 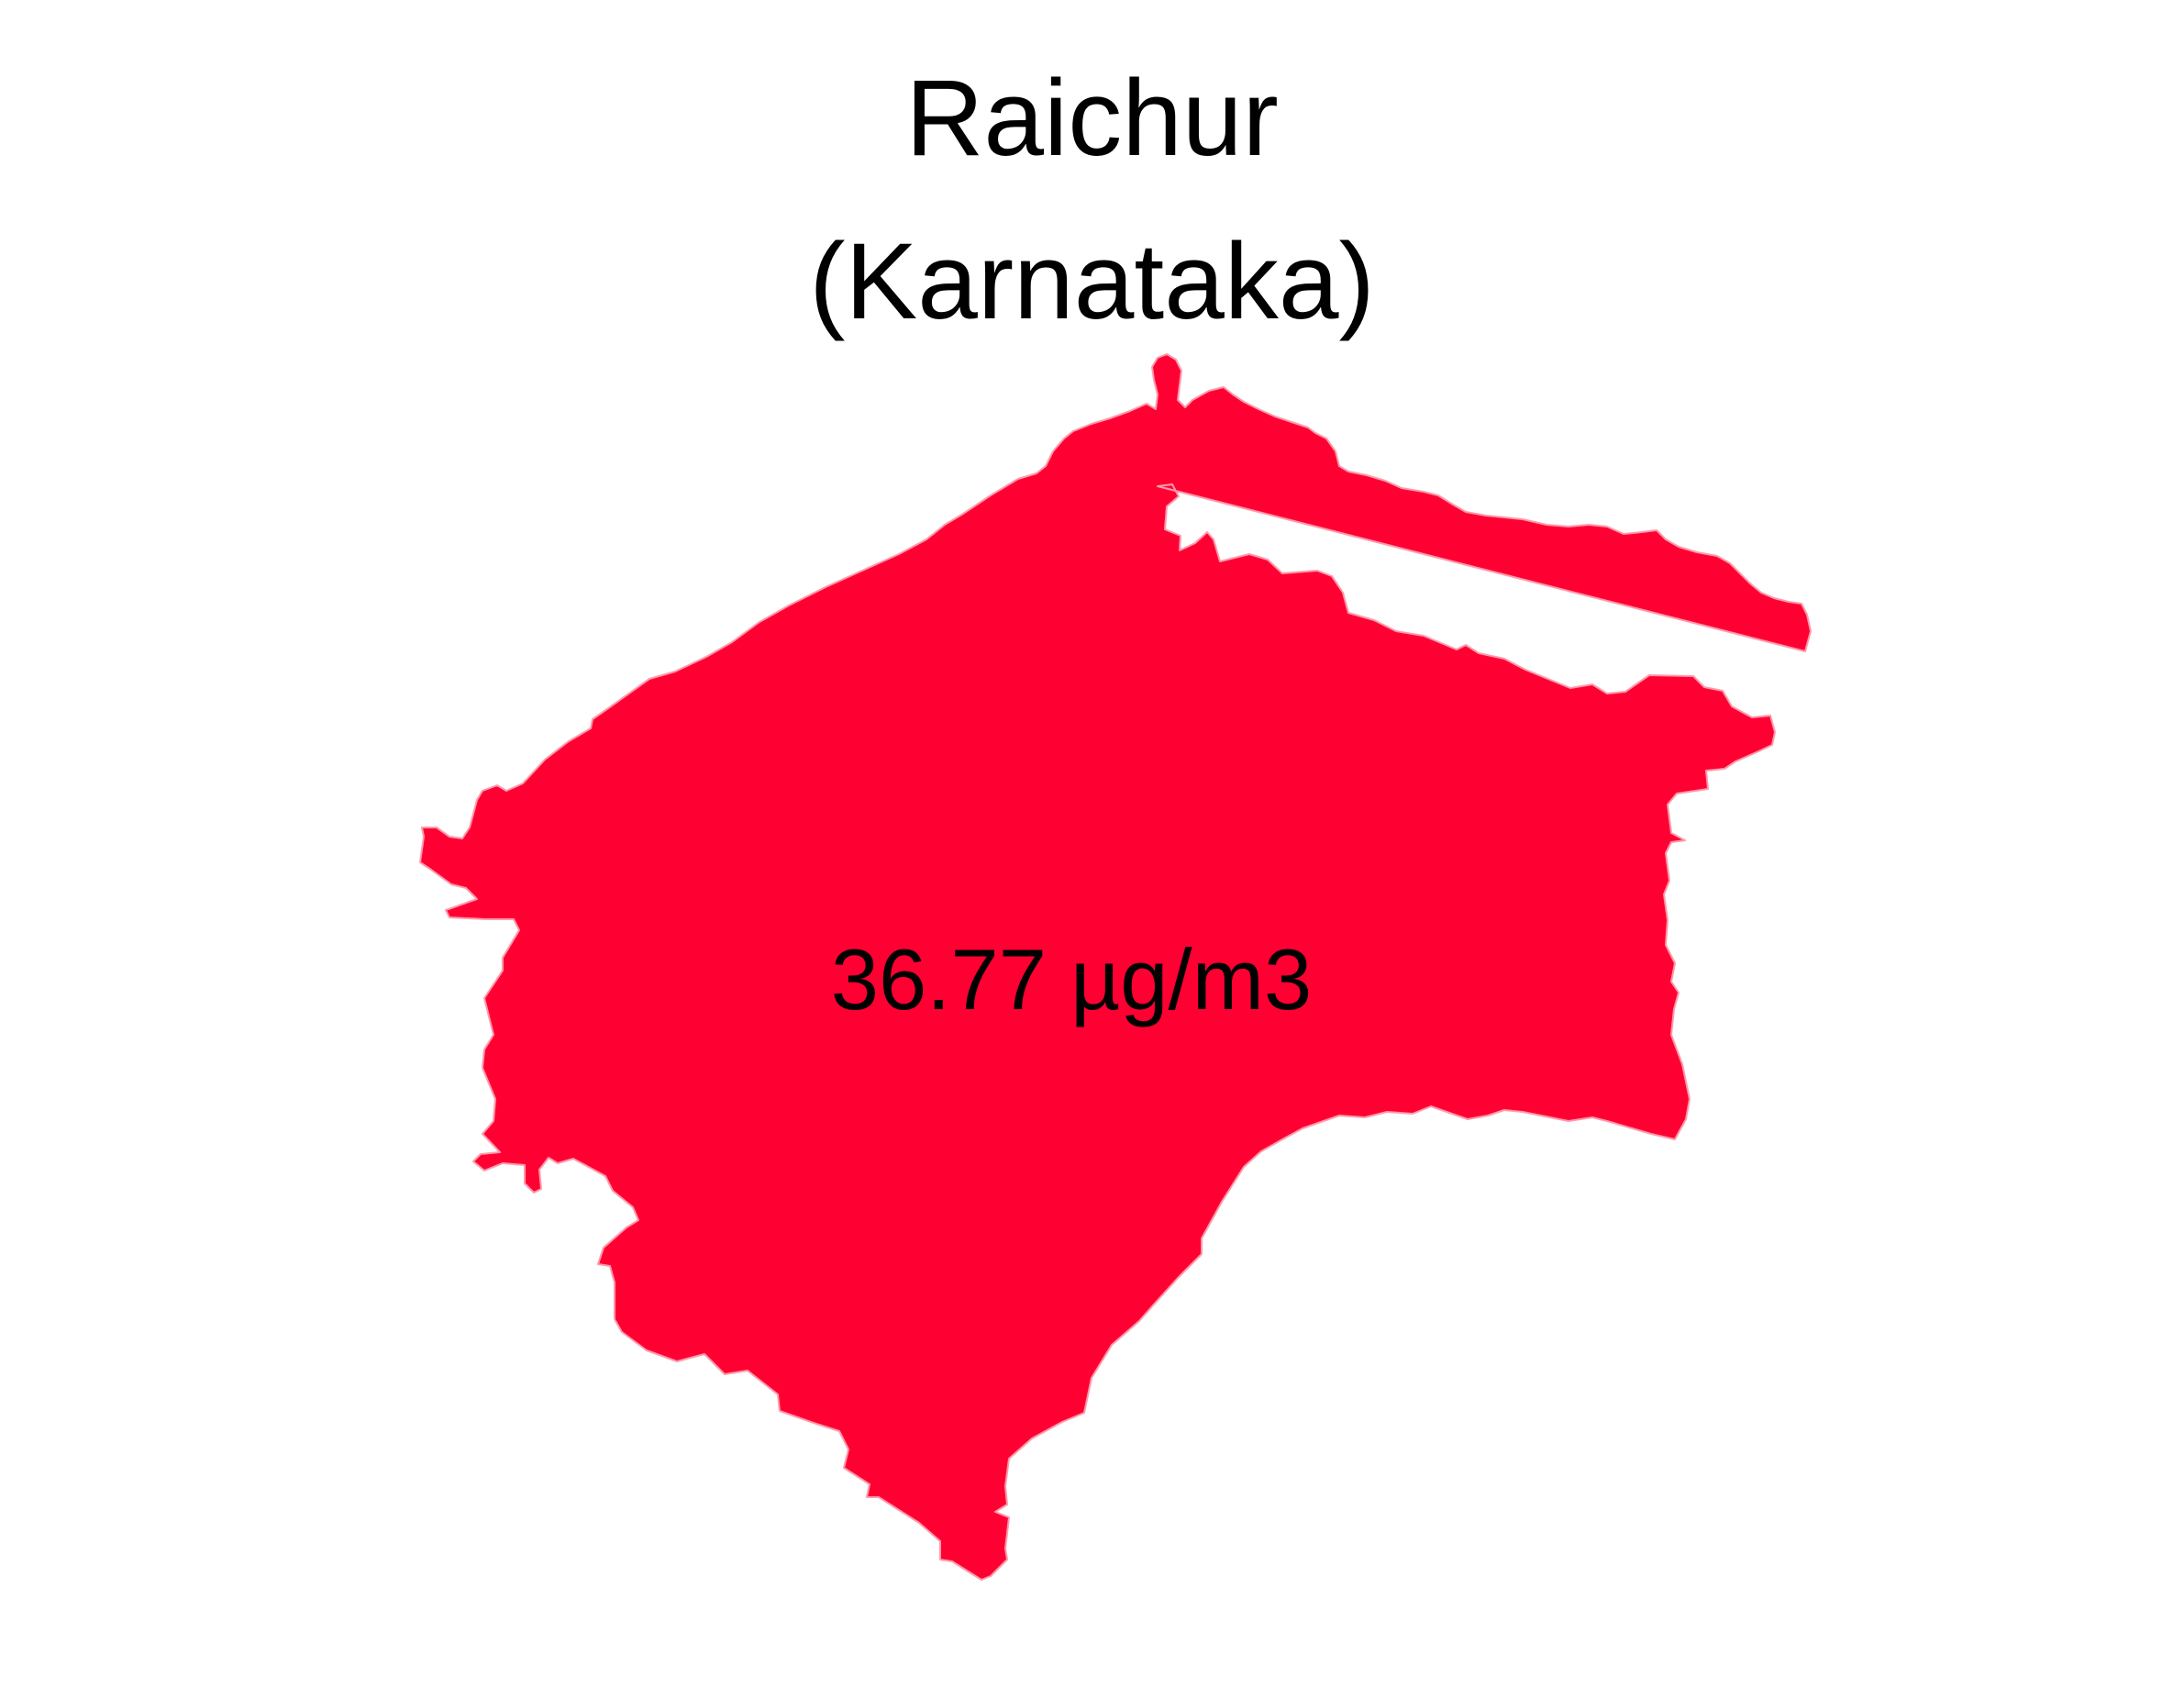 What do you see at coordinates (1092, 281) in the screenshot?
I see `map-title-state: (Karnataka)` at bounding box center [1092, 281].